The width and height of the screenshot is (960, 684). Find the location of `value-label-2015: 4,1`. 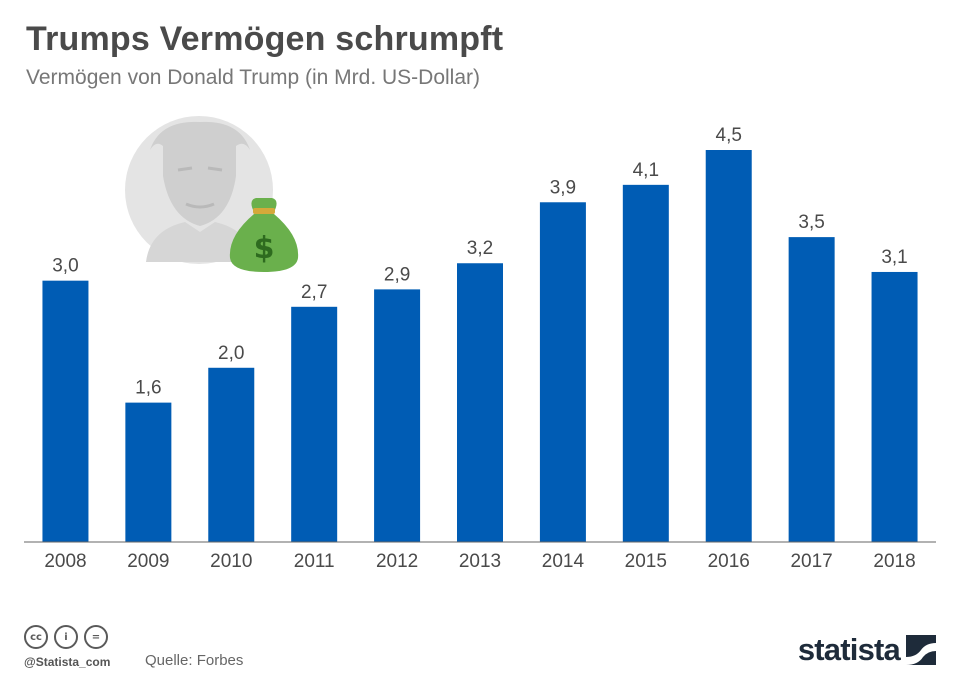

value-label-2015: 4,1 is located at coordinates (646, 170).